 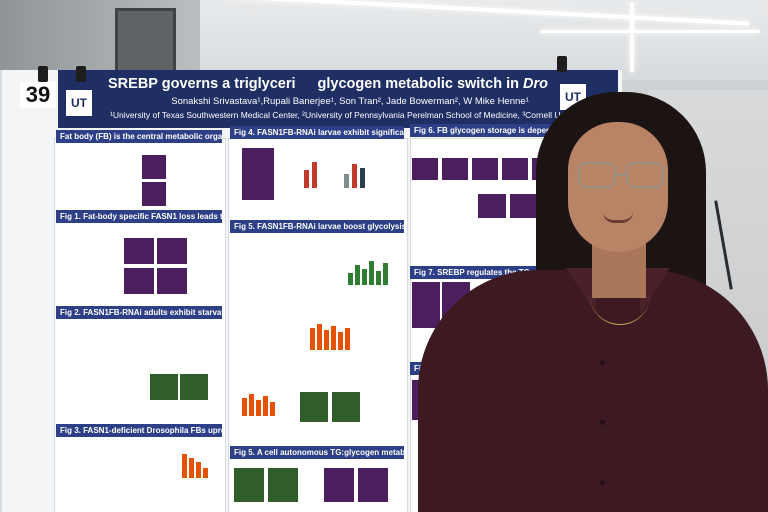 I want to click on poster-header, so click(x=338, y=99).